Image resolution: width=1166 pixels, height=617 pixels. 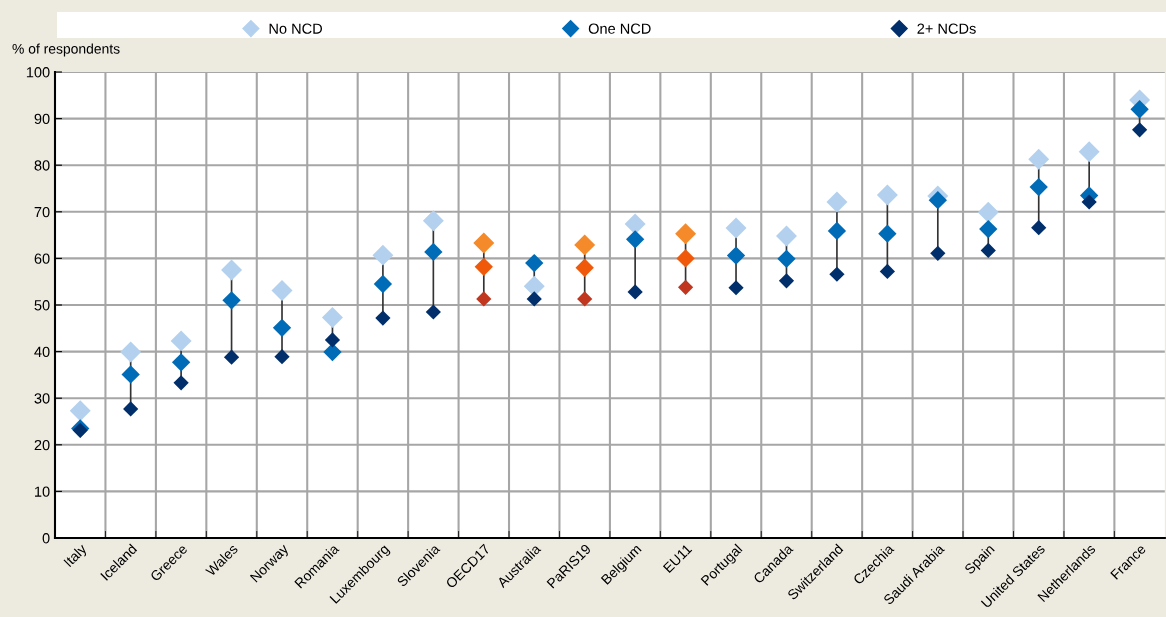 I want to click on legend-label: 2+ NCDs, so click(x=946, y=28).